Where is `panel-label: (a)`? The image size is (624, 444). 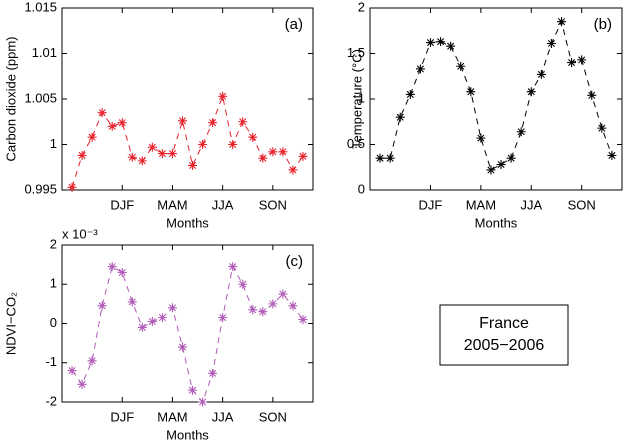 panel-label: (a) is located at coordinates (294, 24).